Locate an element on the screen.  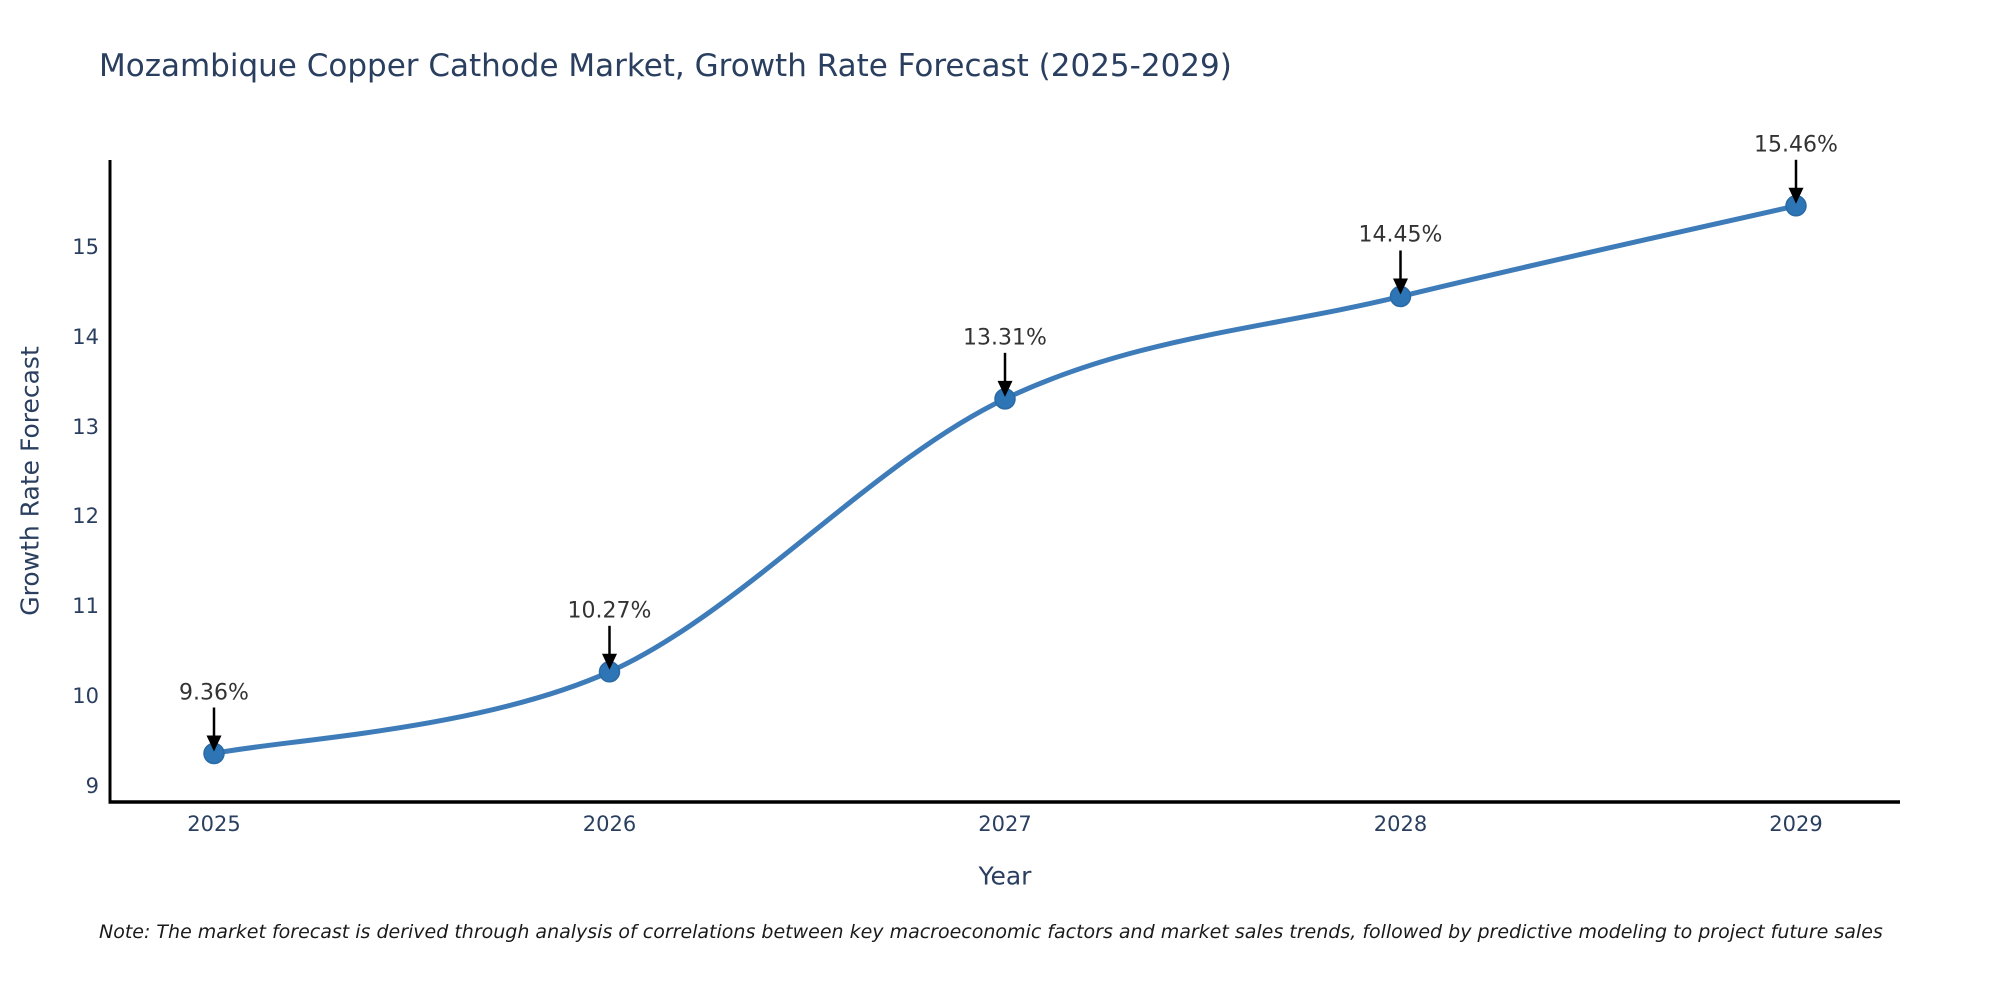
x-tick-label: 2025 is located at coordinates (214, 824).